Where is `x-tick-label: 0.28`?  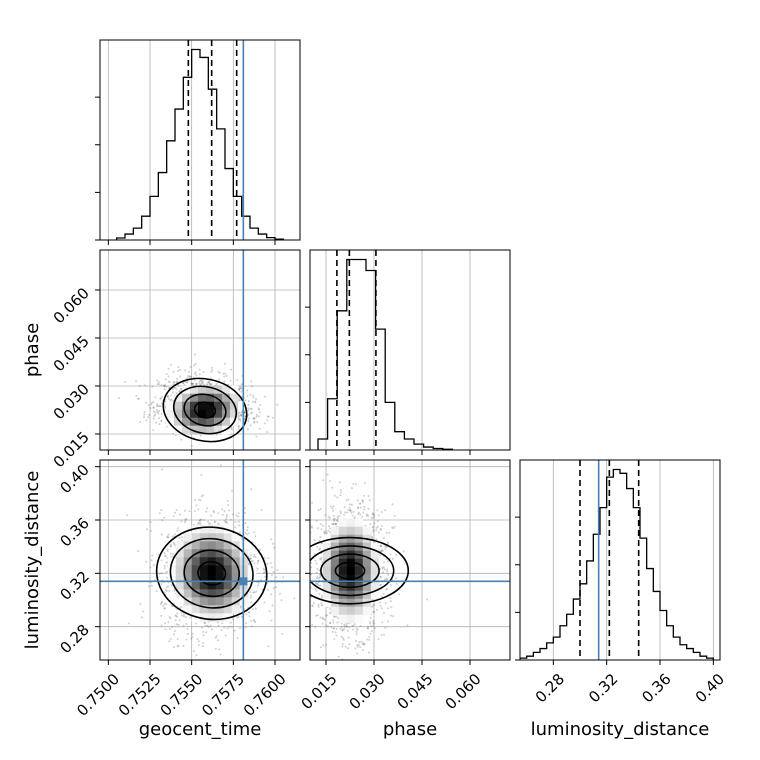 x-tick-label: 0.28 is located at coordinates (550, 688).